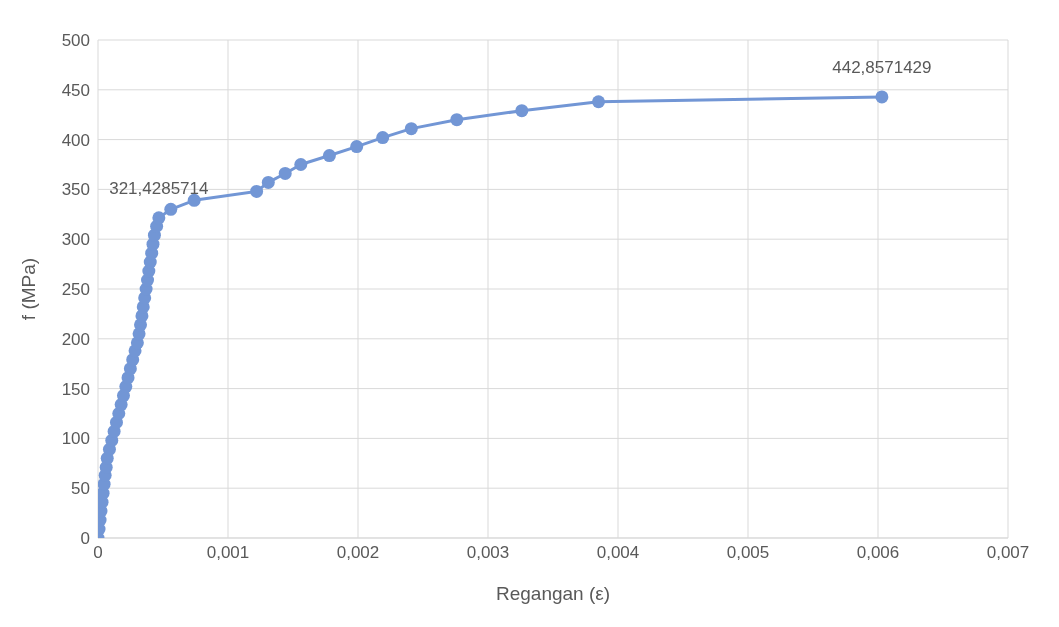 This screenshot has width=1059, height=627. Describe the element at coordinates (1008, 553) in the screenshot. I see `x-tick-label: 0,007` at that location.